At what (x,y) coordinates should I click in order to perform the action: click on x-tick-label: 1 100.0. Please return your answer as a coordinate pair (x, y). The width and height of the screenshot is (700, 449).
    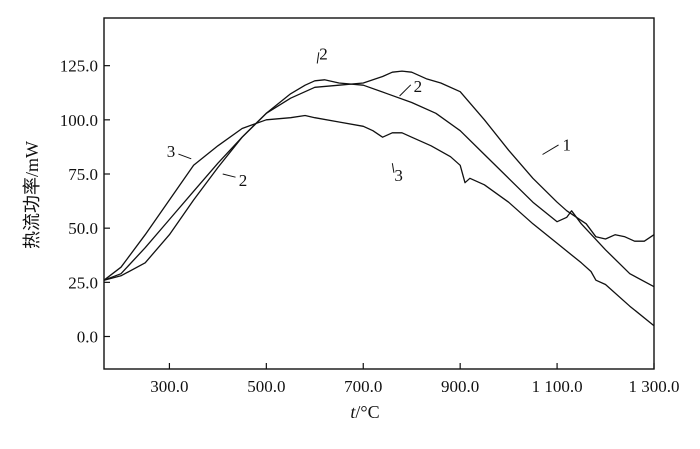
    Looking at the image, I should click on (557, 386).